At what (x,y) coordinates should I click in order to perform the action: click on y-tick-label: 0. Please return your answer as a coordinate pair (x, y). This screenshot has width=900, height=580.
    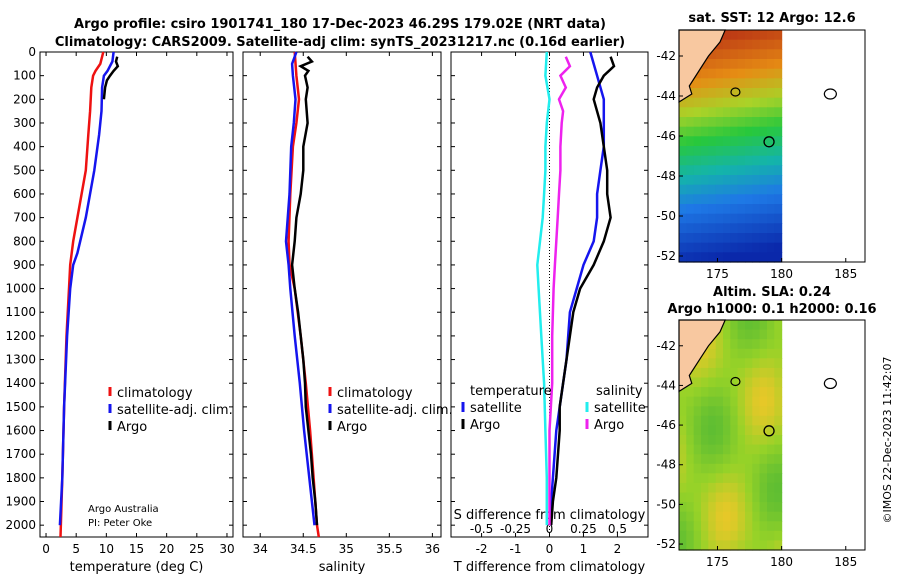
    Looking at the image, I should click on (32, 52).